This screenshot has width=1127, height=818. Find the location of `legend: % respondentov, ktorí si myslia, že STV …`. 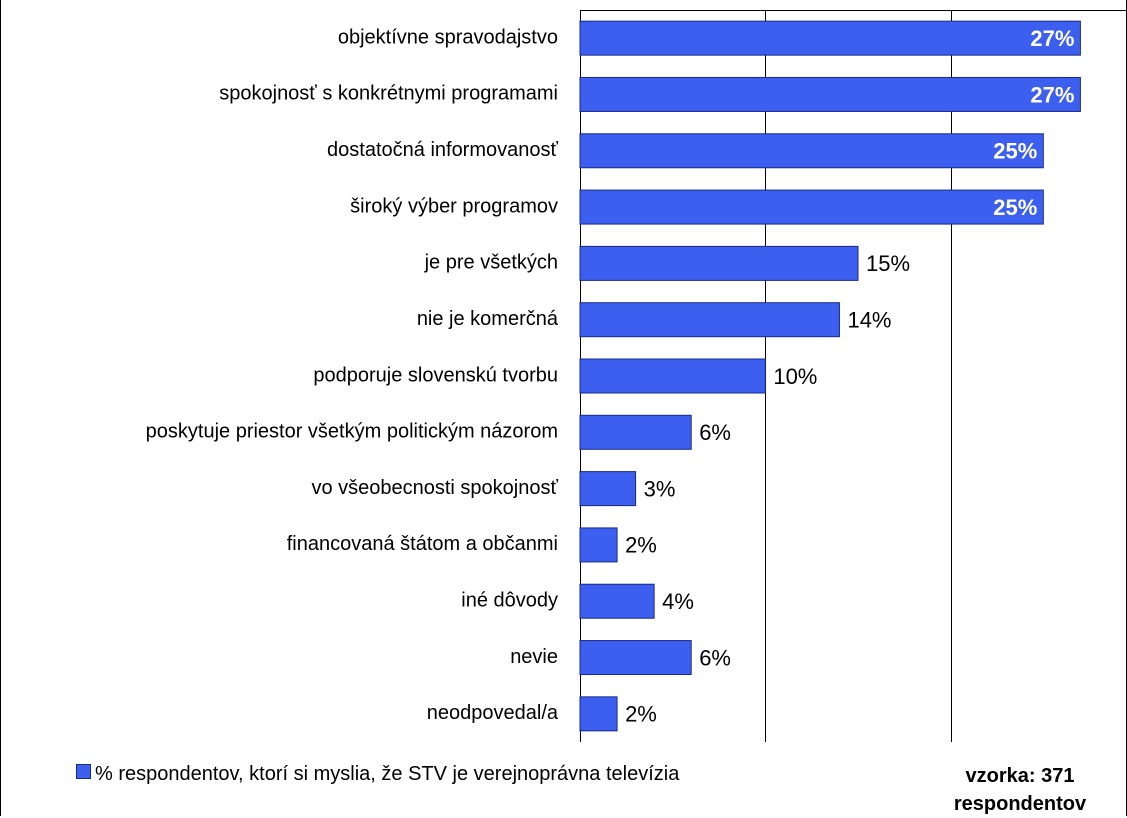

legend: % respondentov, ktorí si myslia, že STV … is located at coordinates (436, 774).